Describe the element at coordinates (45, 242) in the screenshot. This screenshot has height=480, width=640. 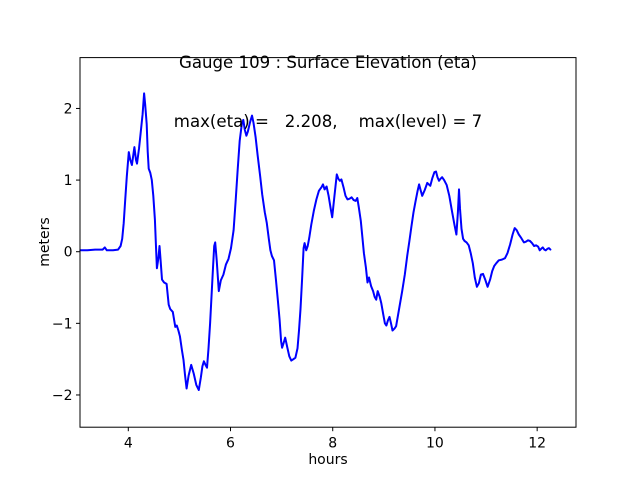
I see `y-axis-label: meters` at that location.